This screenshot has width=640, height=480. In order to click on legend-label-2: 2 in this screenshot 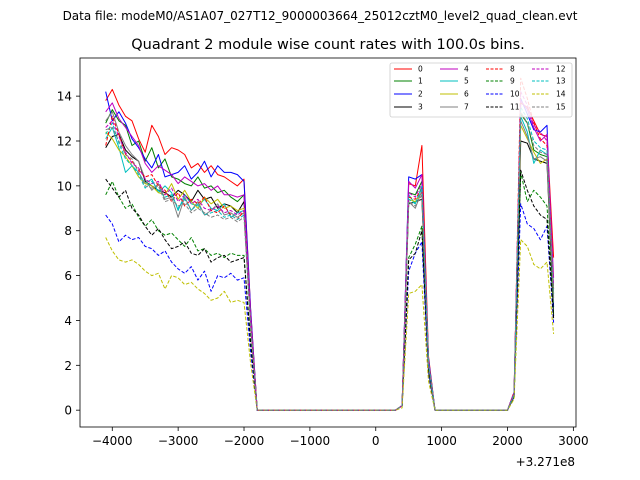, I will do `click(420, 94)`.